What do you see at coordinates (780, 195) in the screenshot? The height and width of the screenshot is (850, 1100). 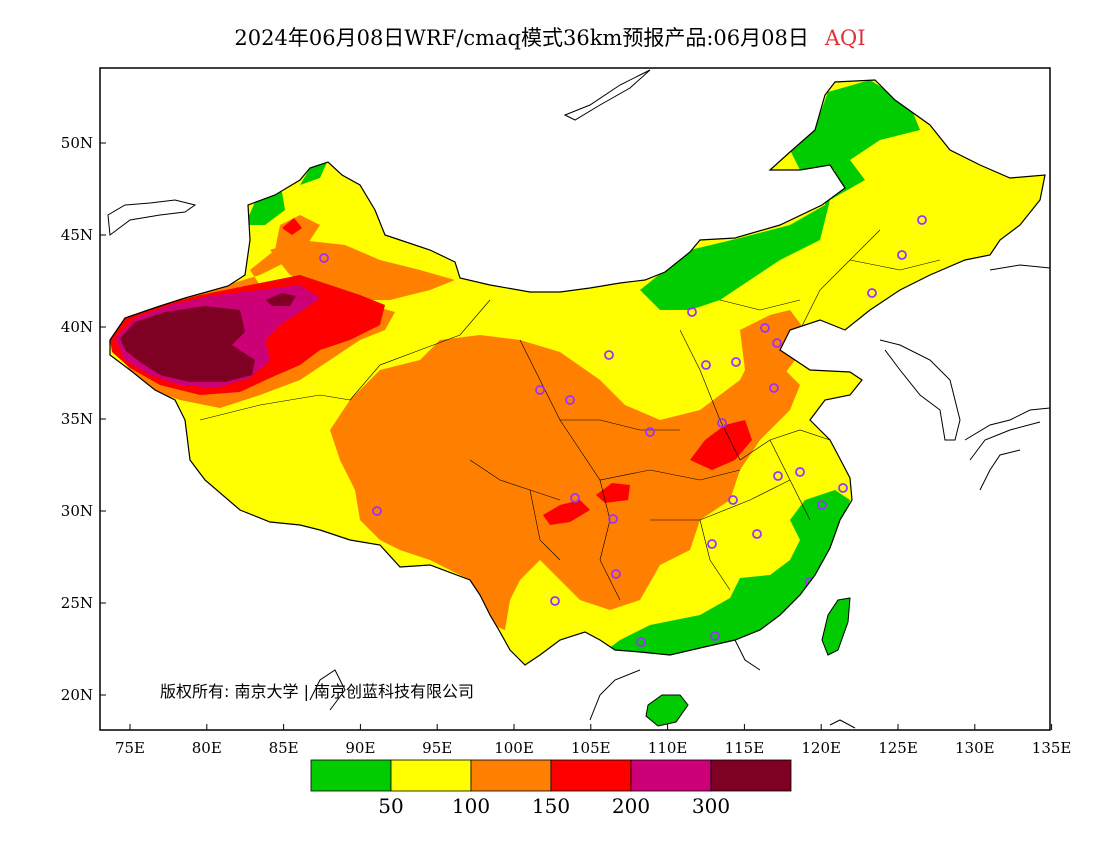 I see `aqi-region-northeast-good` at bounding box center [780, 195].